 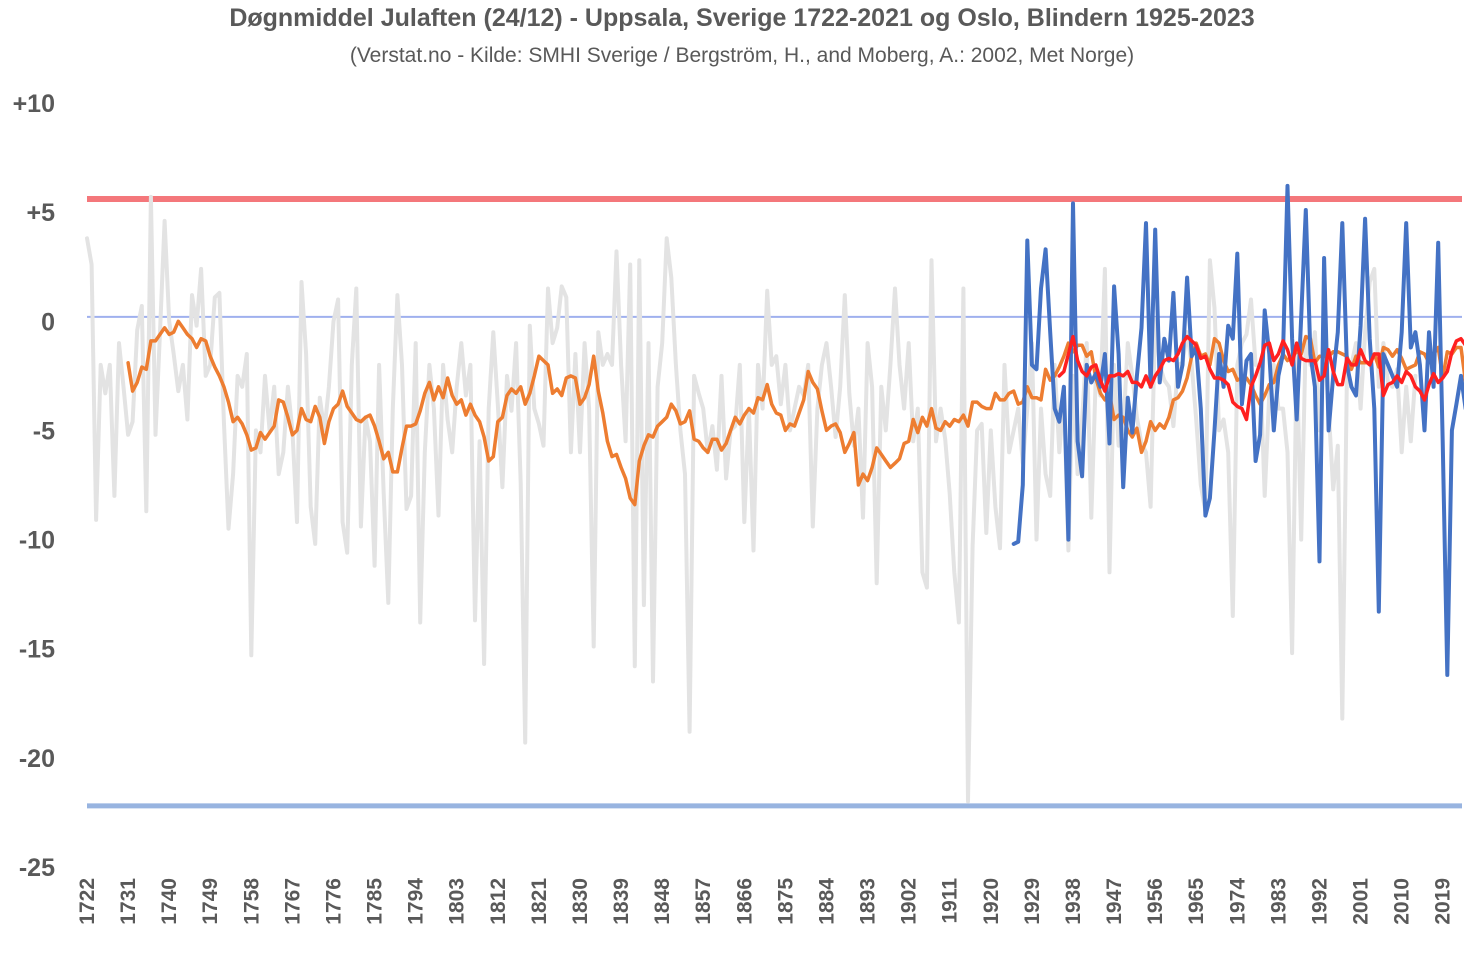 What do you see at coordinates (251, 901) in the screenshot?
I see `x-tick-label: 1758` at bounding box center [251, 901].